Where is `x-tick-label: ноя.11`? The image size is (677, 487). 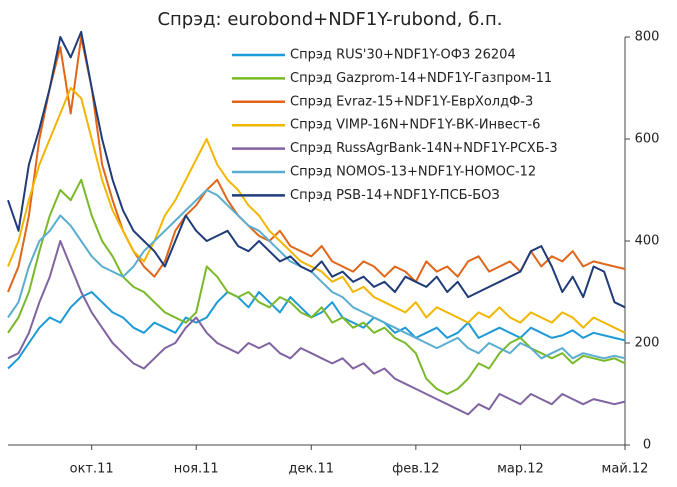 x-tick-label: ноя.11 is located at coordinates (196, 469).